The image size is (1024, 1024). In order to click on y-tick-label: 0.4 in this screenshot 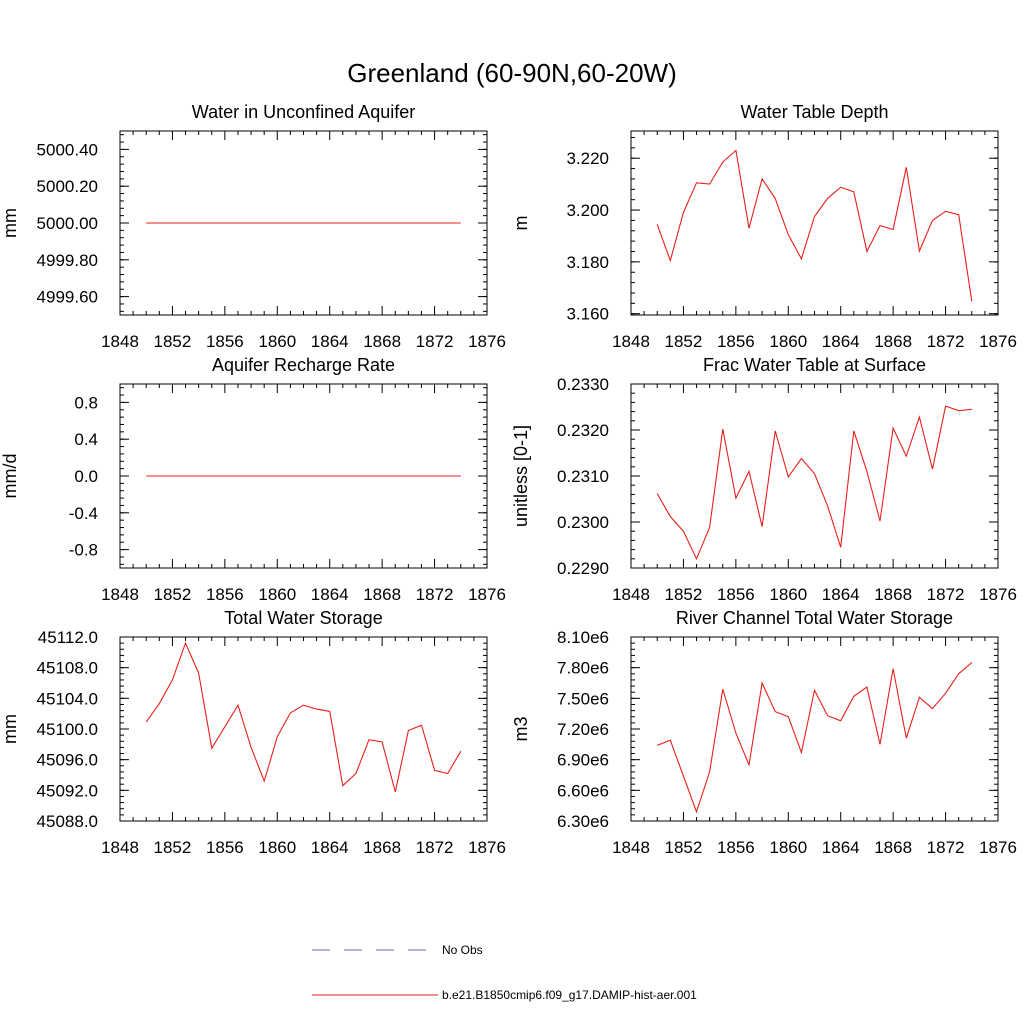, I will do `click(86, 439)`.